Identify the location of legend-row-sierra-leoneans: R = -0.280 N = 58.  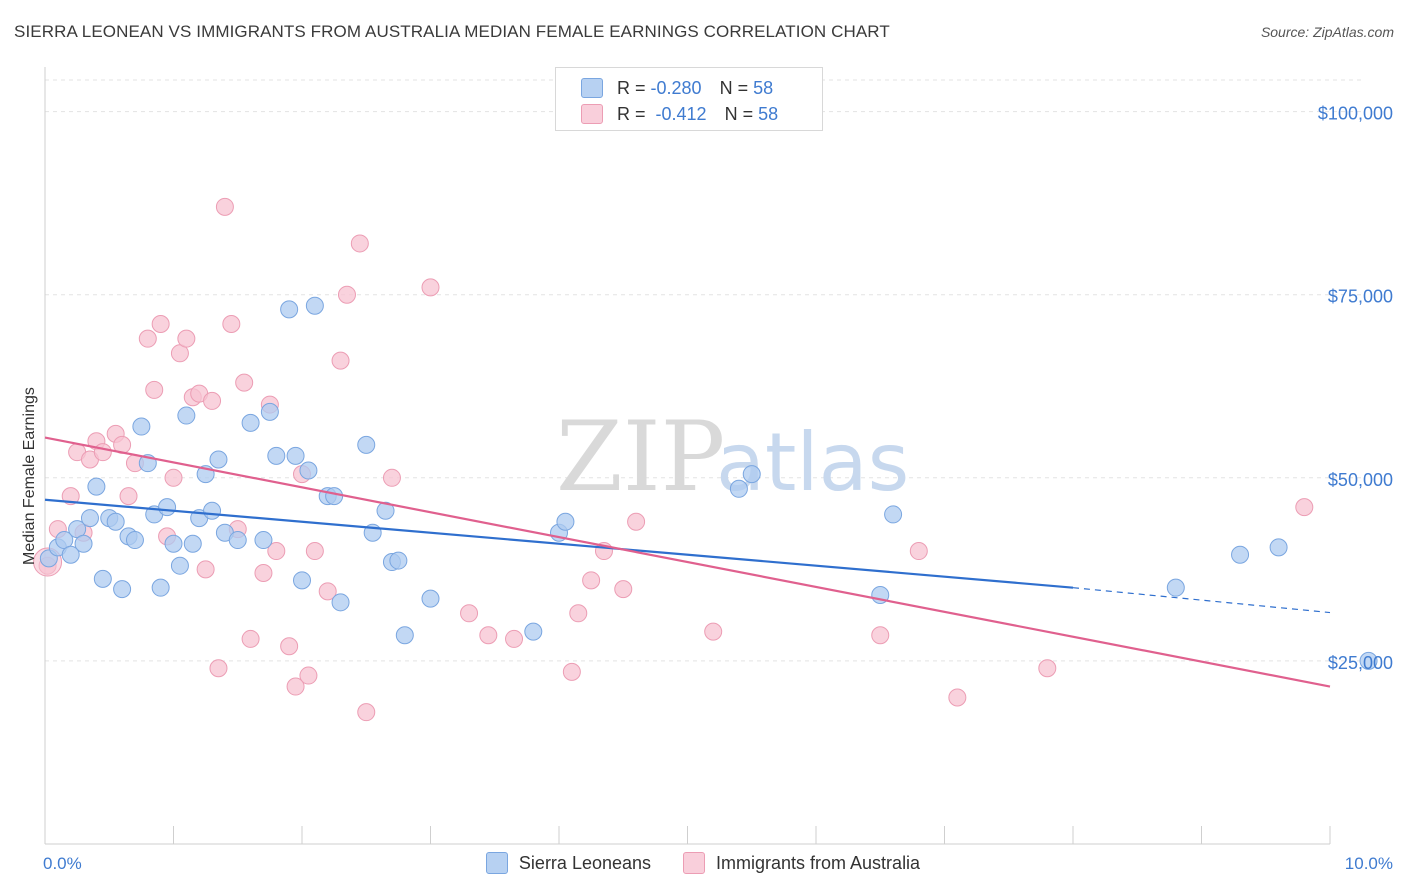
(677, 88).